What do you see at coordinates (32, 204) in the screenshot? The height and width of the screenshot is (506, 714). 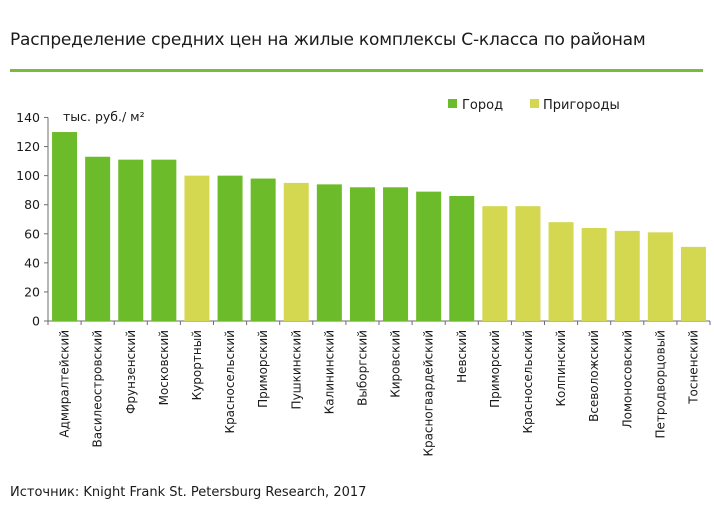 I see `y-tick-label: 80` at bounding box center [32, 204].